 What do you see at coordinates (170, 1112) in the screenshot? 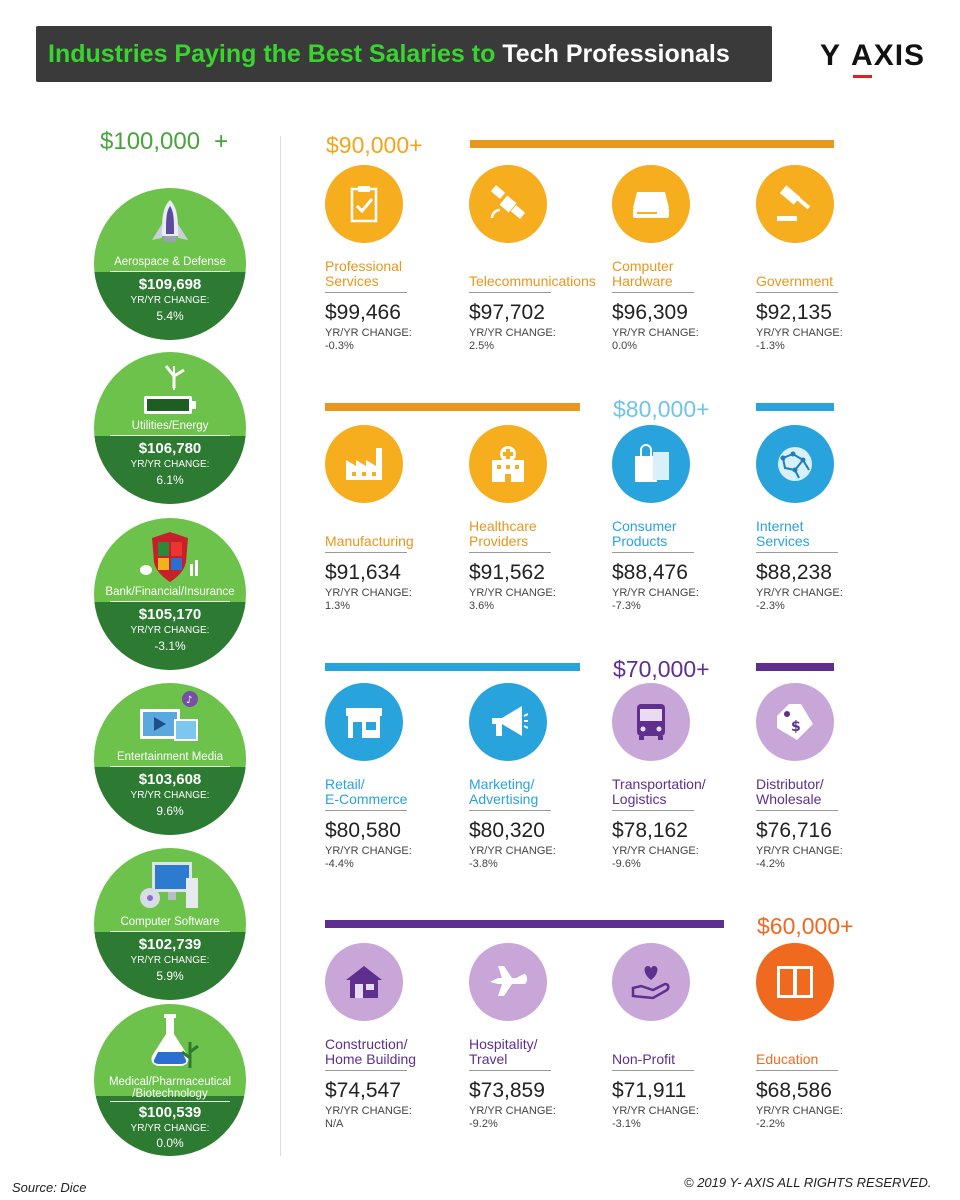
I see `salary: $100,539` at bounding box center [170, 1112].